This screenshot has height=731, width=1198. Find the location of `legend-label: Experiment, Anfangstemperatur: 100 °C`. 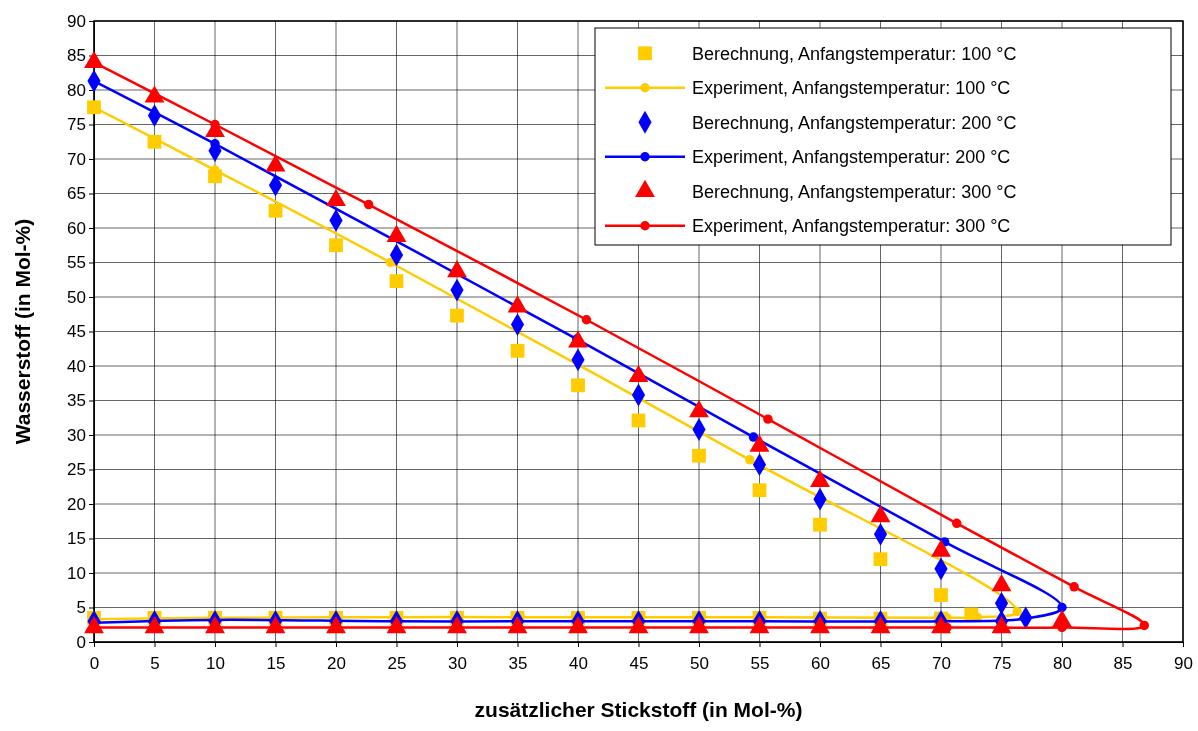

legend-label: Experiment, Anfangstemperatur: 100 °C is located at coordinates (851, 88).